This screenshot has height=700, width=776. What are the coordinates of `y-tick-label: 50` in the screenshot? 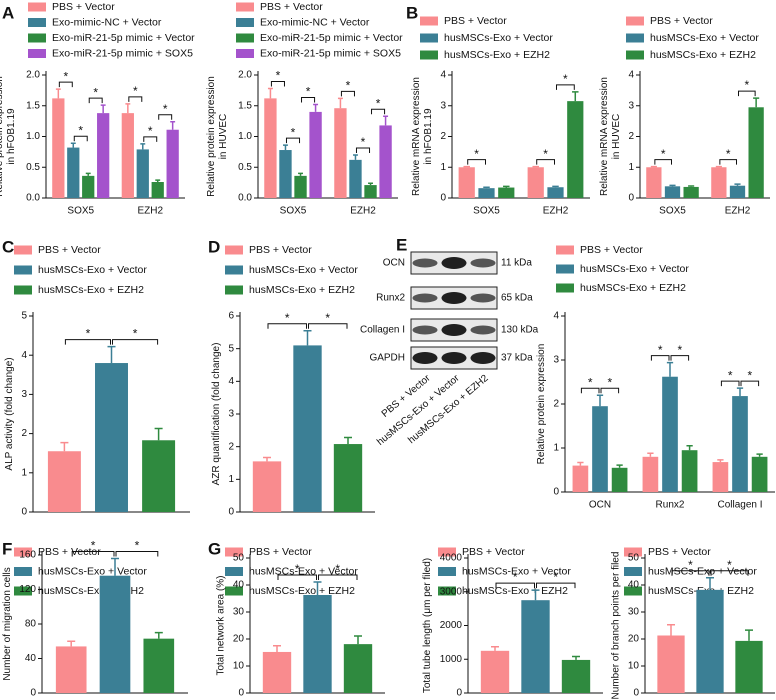 It's located at (239, 558).